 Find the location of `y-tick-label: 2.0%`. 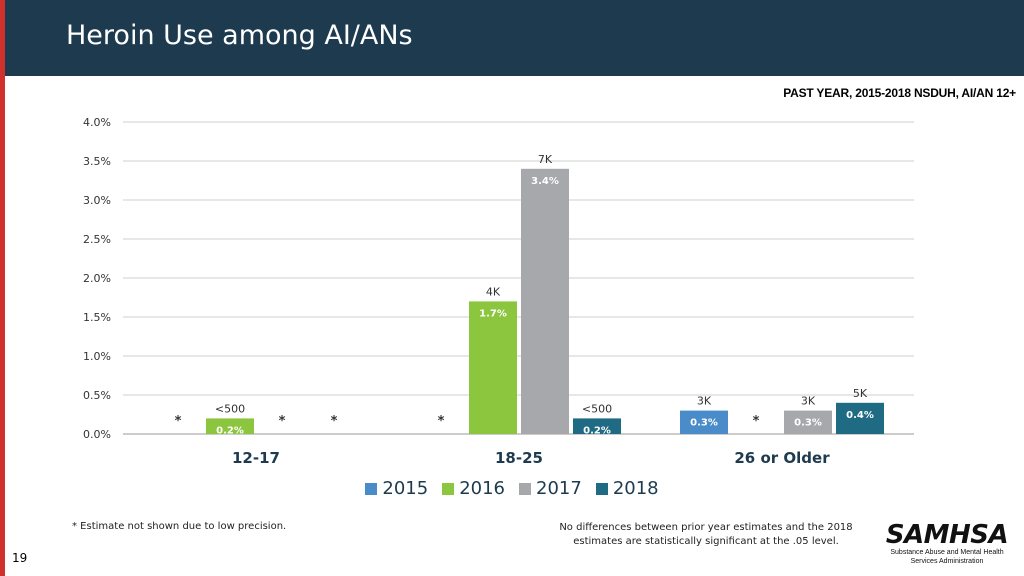

y-tick-label: 2.0% is located at coordinates (97, 278).